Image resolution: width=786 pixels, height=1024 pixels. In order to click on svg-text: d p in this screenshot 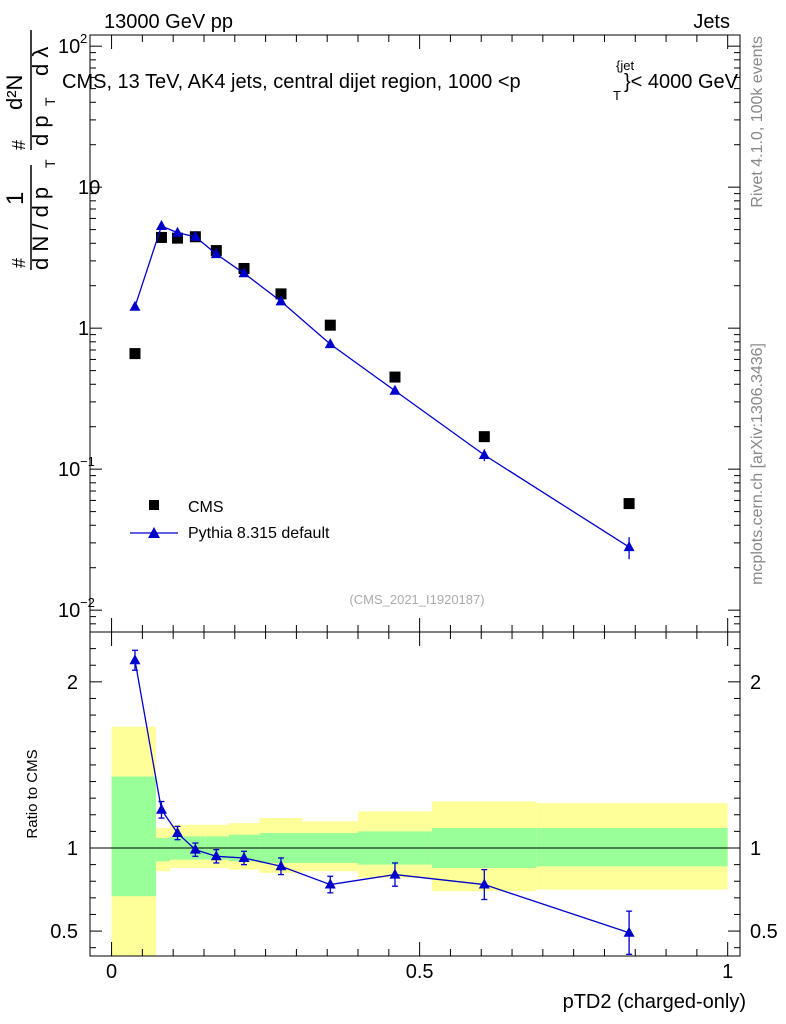, I will do `click(40, 130)`.